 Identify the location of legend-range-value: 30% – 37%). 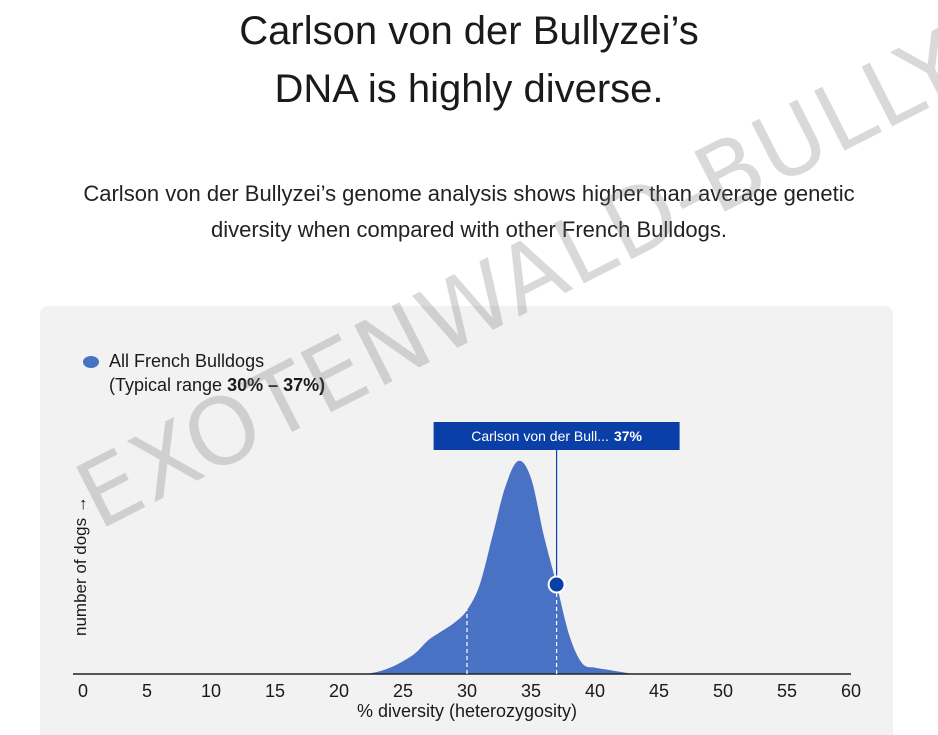
(276, 385).